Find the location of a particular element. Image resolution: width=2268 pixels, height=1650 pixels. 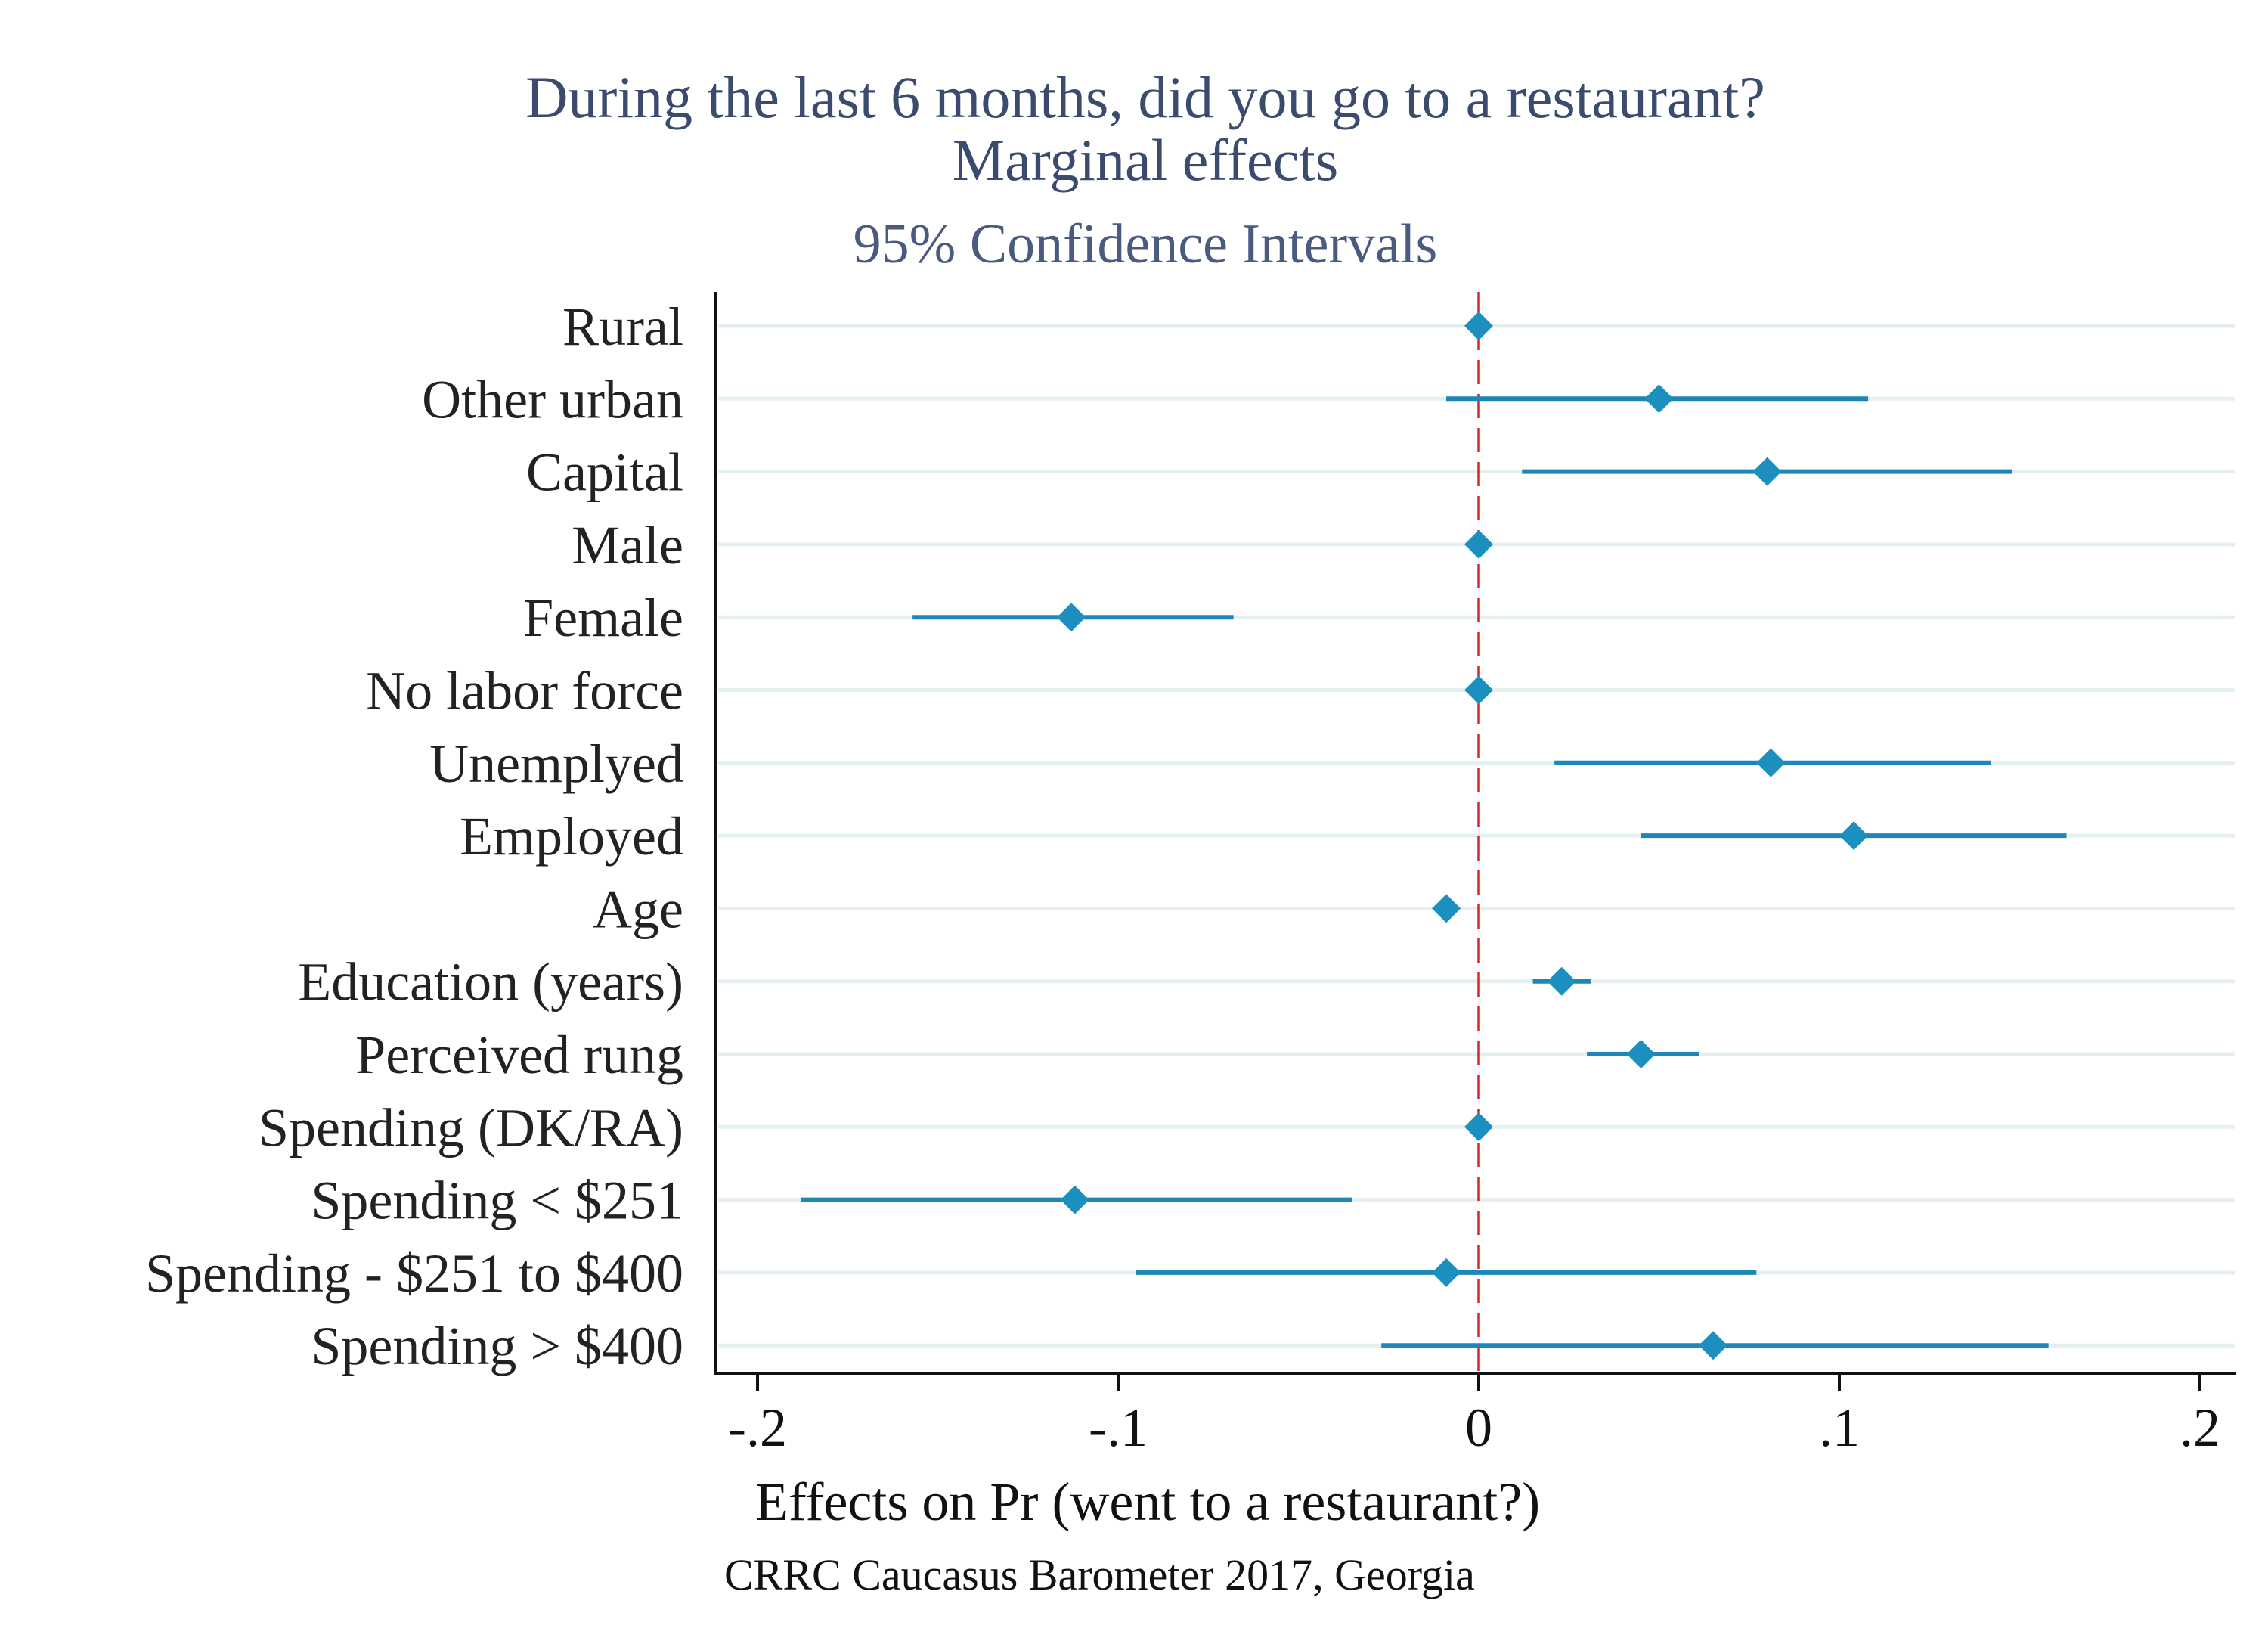

category-label: Capital is located at coordinates (604, 472).